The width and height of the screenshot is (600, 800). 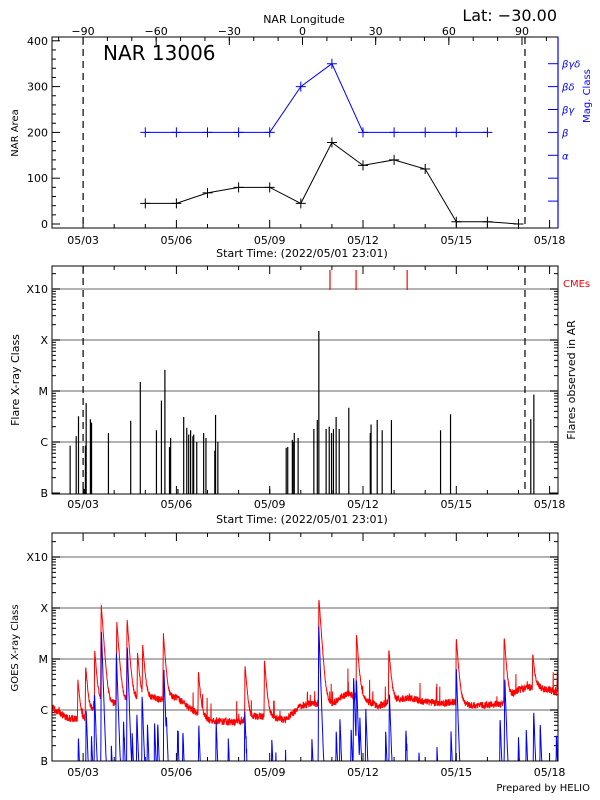 I want to click on longitude-tick-label: 0, so click(x=302, y=31).